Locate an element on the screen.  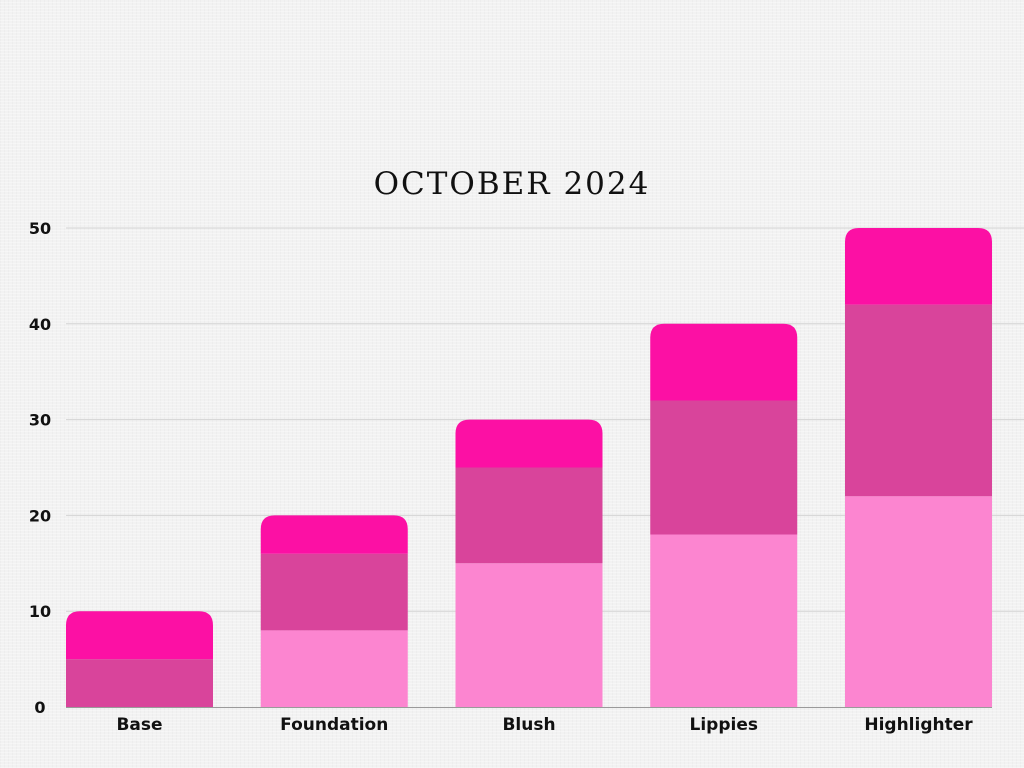
y-tick-label: 0 is located at coordinates (39, 707).